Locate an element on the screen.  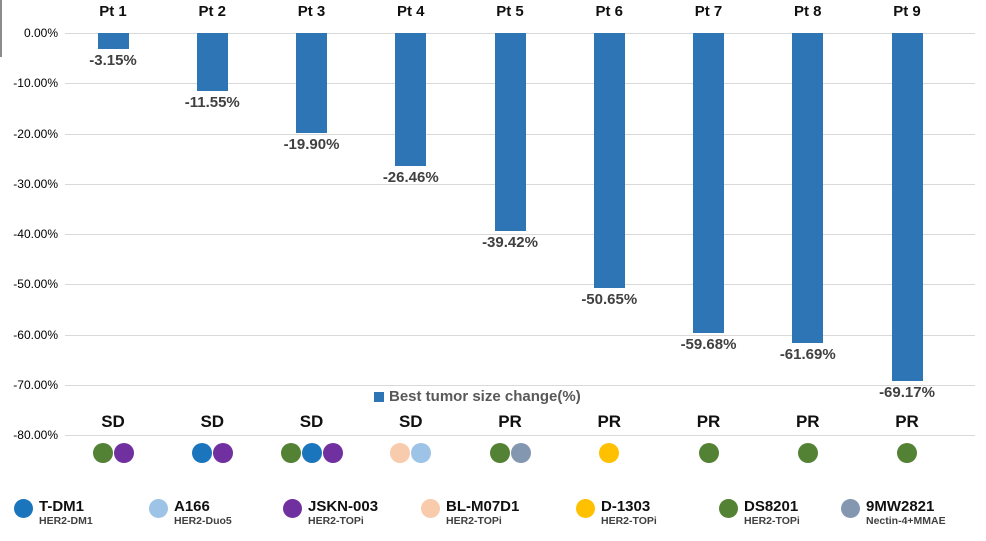
treatment-dot-9mw2821 is located at coordinates (520, 453).